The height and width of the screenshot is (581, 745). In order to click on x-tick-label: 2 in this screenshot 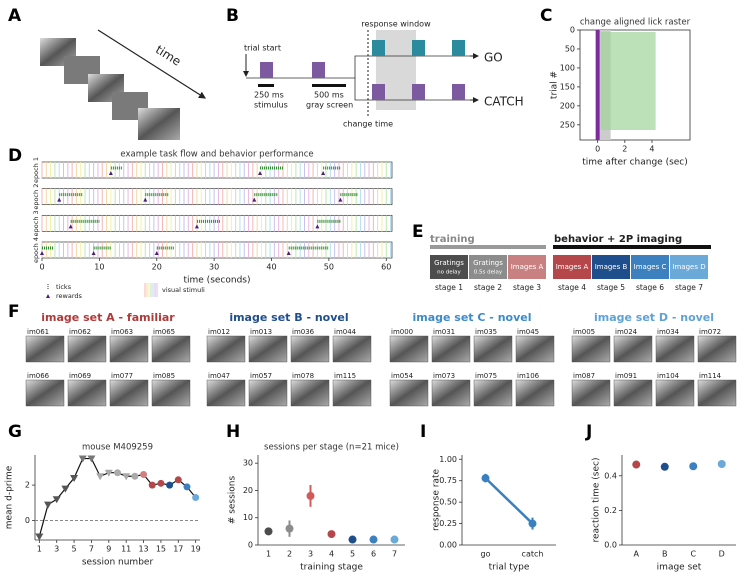, I will do `click(624, 149)`.